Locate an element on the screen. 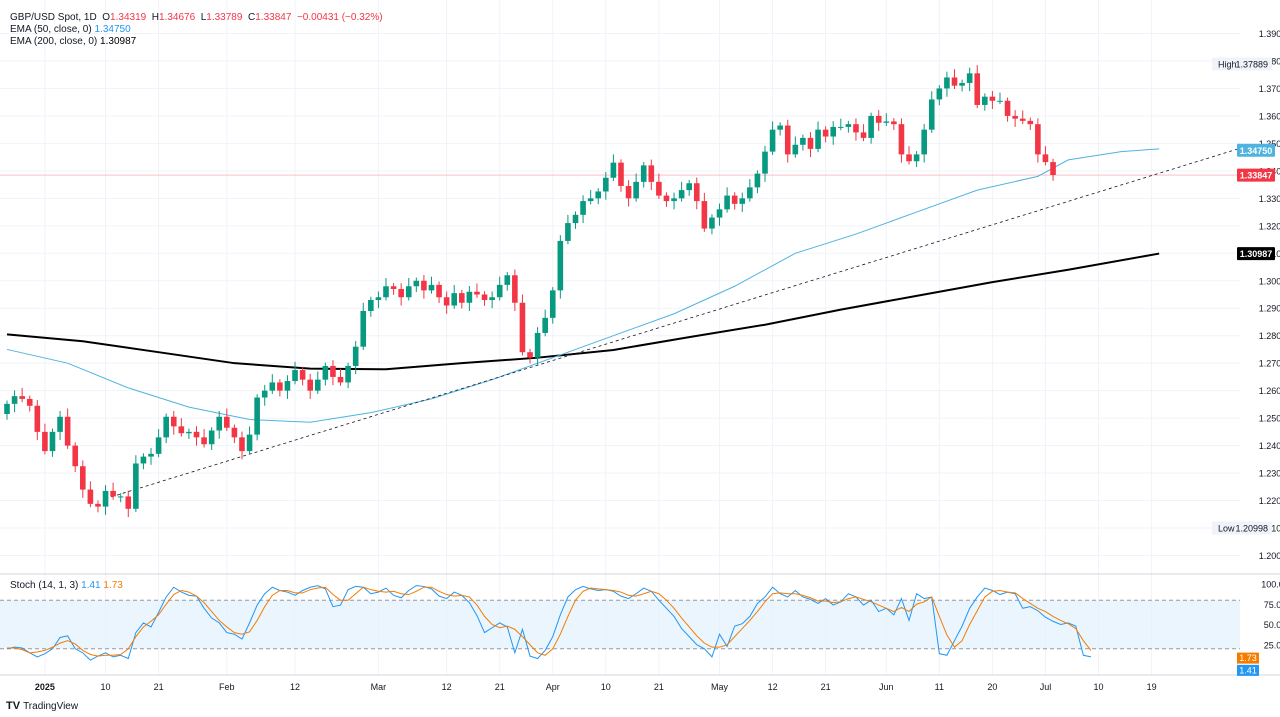  price-tick-label: 1.23000 is located at coordinates (1269, 474).